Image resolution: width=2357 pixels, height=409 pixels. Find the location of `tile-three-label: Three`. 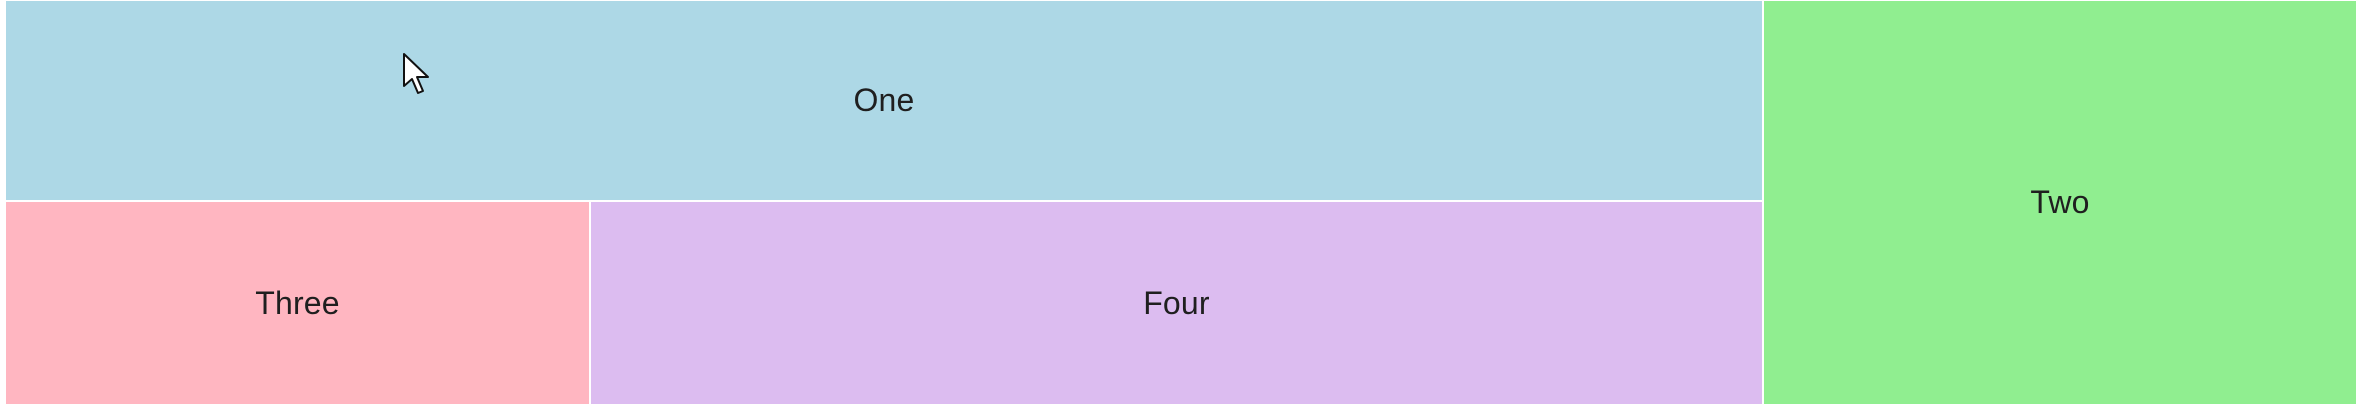

tile-three-label: Three is located at coordinates (297, 302).